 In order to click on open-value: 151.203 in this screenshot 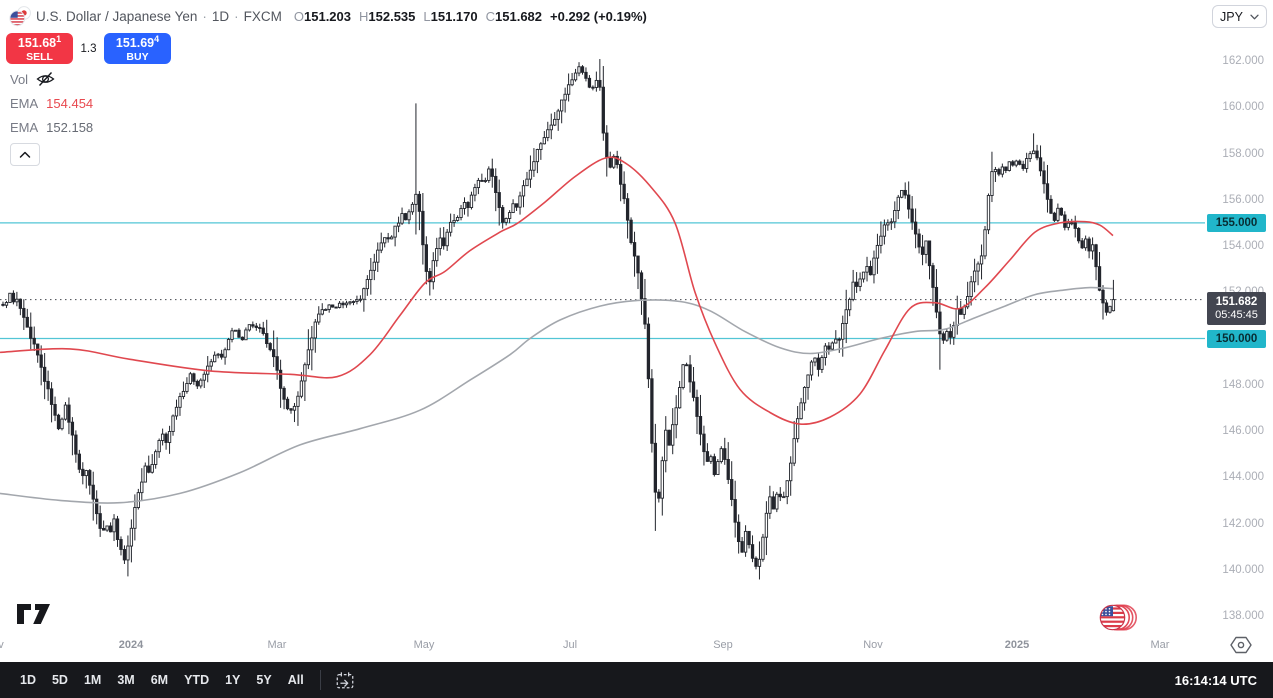, I will do `click(327, 16)`.